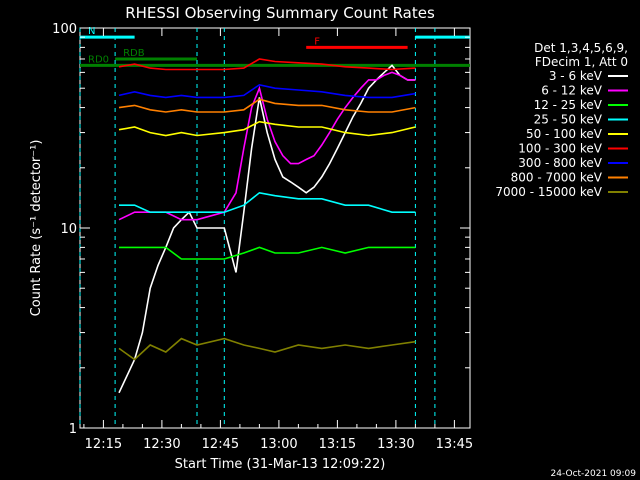 The height and width of the screenshot is (480, 640). Describe the element at coordinates (560, 163) in the screenshot. I see `legend-label: 300 - 800 keV` at that location.